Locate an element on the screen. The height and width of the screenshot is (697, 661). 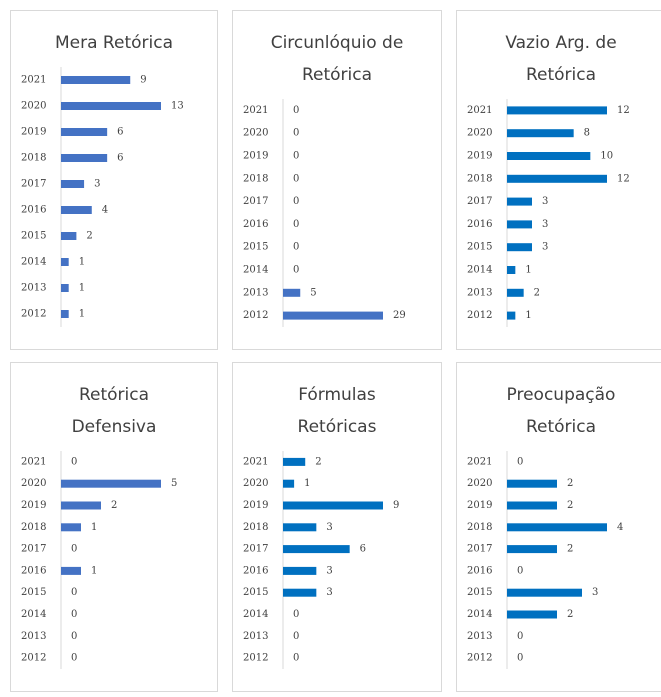
data-label: 13 is located at coordinates (177, 106).